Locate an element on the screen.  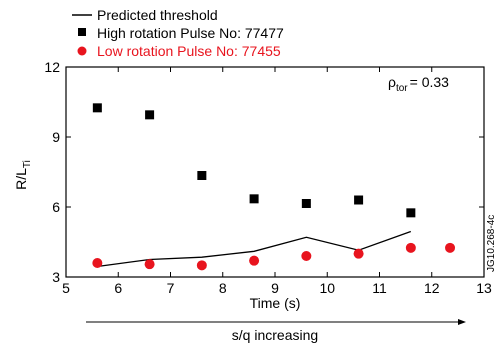
x-axis-title: Time (s) is located at coordinates (275, 303).